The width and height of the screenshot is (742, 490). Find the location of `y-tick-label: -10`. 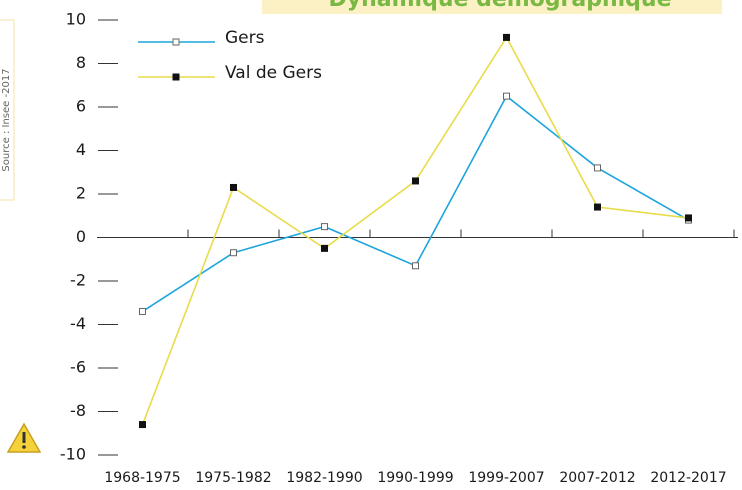

y-tick-label: -10 is located at coordinates (73, 454).